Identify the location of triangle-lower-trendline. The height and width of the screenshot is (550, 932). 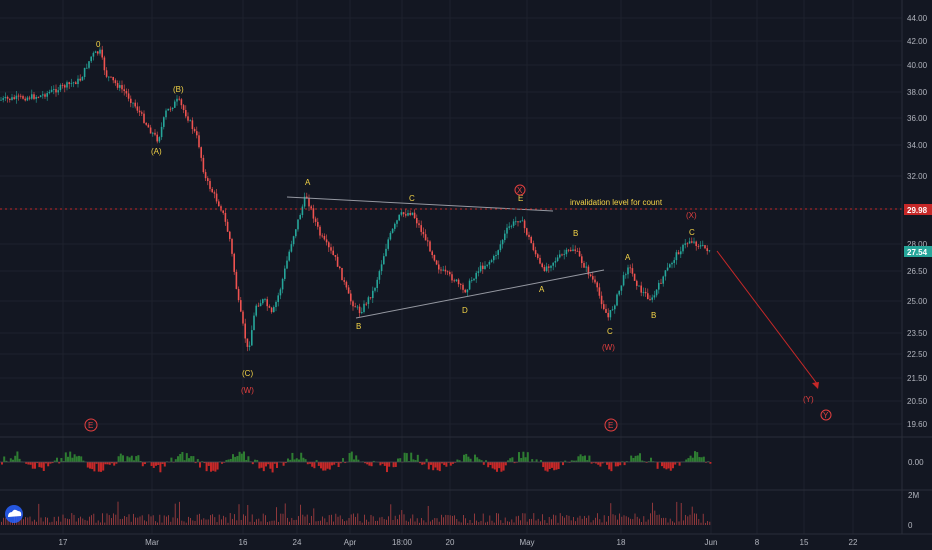
(480, 294).